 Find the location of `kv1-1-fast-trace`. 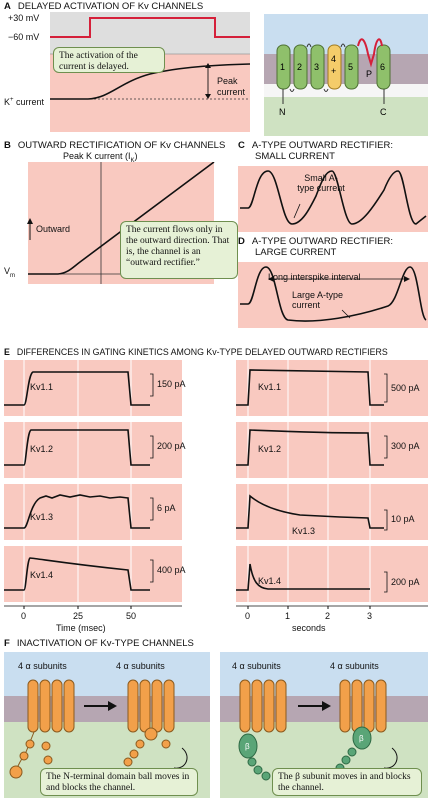

kv1-1-fast-trace is located at coordinates (77, 388).